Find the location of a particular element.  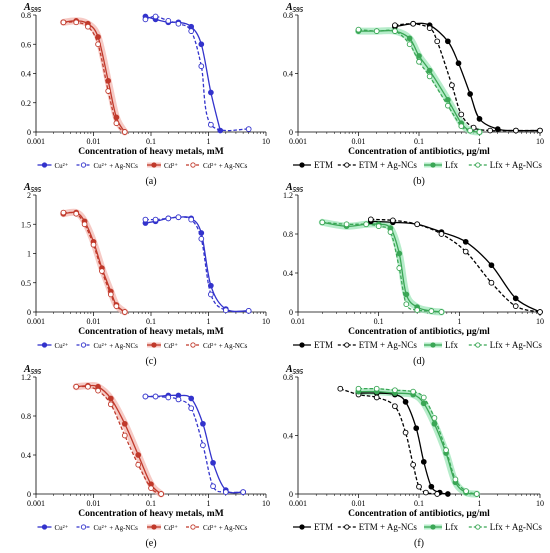

y-axis-label: A595 is located at coordinates (32, 188).